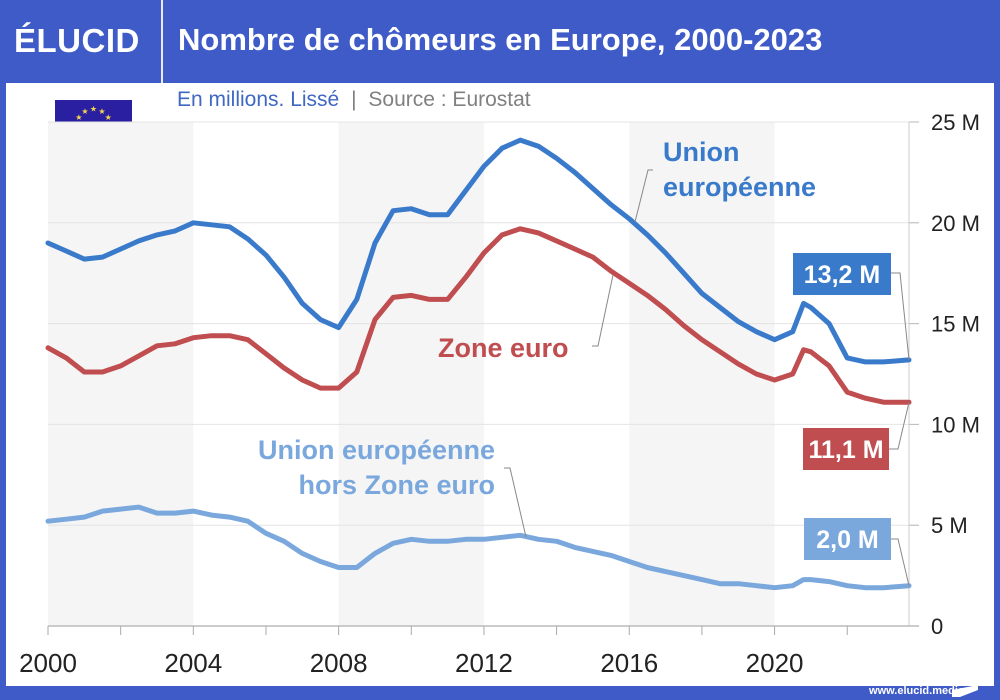 This screenshot has height=700, width=1000. I want to click on end-value-ue-box, so click(842, 274).